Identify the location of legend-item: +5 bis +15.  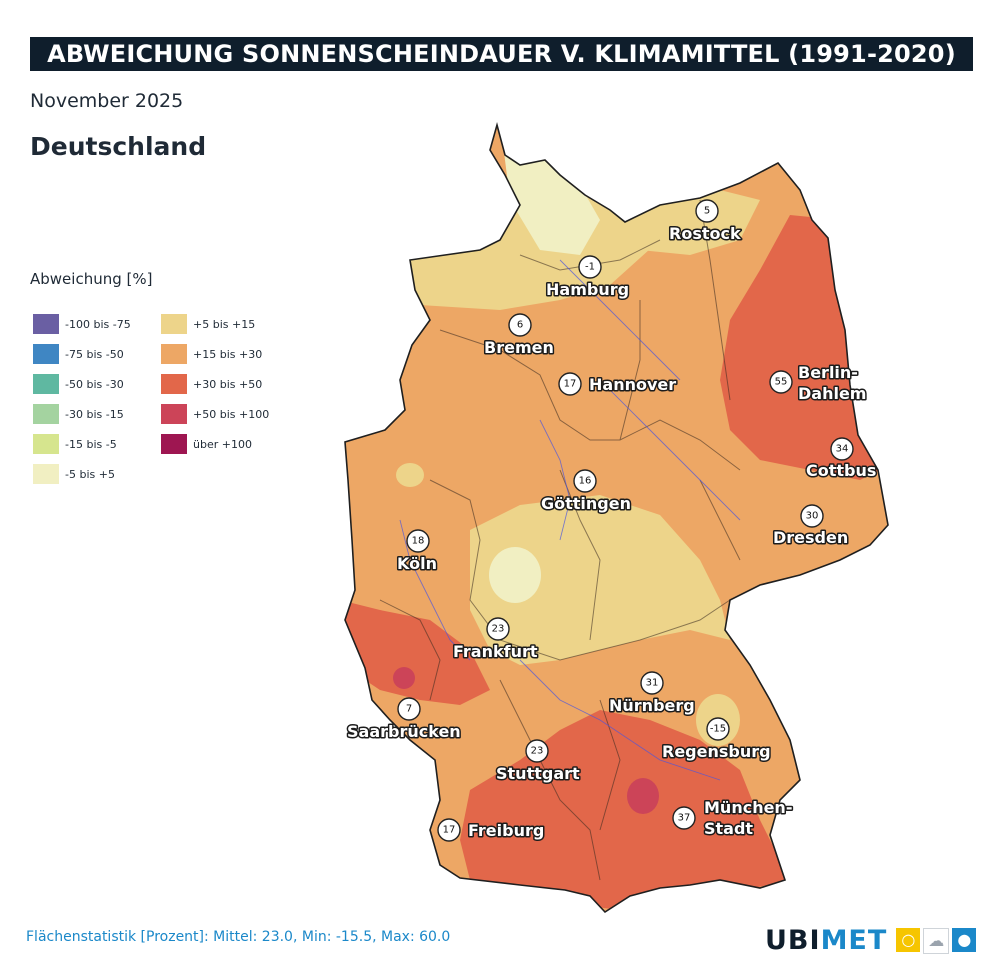
(208, 324).